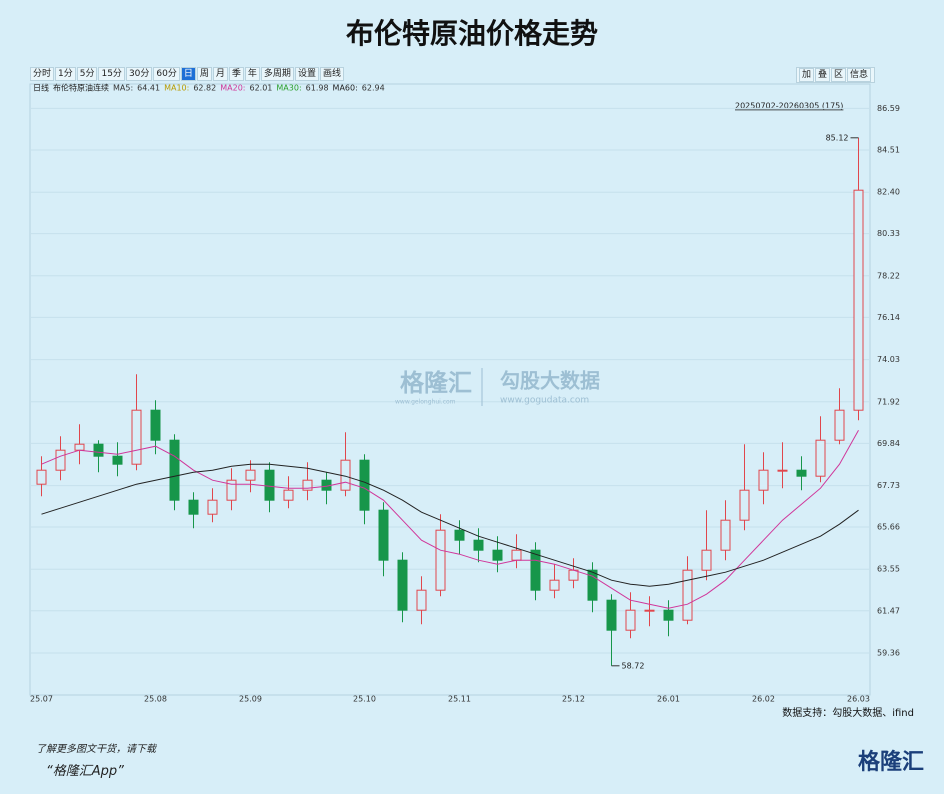  I want to click on toolbar-button: 多周期, so click(277, 74).